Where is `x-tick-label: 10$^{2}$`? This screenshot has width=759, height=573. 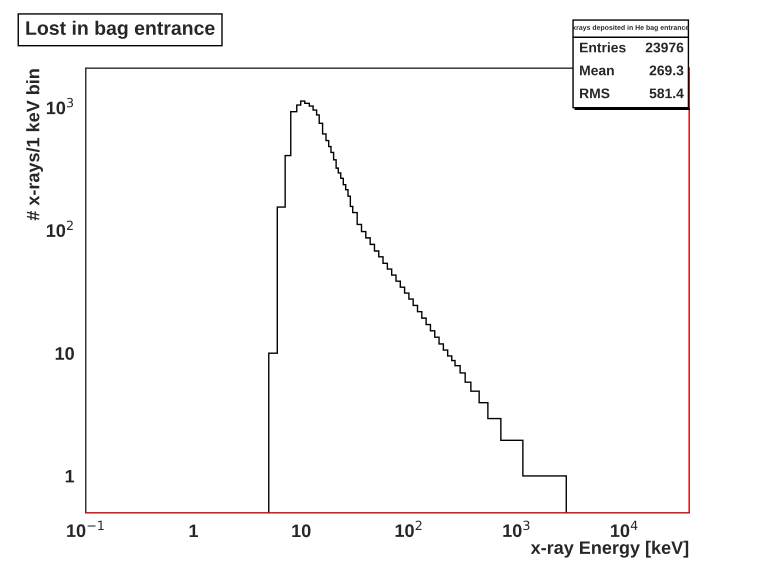
x-tick-label: 10$^{2}$ is located at coordinates (409, 529).